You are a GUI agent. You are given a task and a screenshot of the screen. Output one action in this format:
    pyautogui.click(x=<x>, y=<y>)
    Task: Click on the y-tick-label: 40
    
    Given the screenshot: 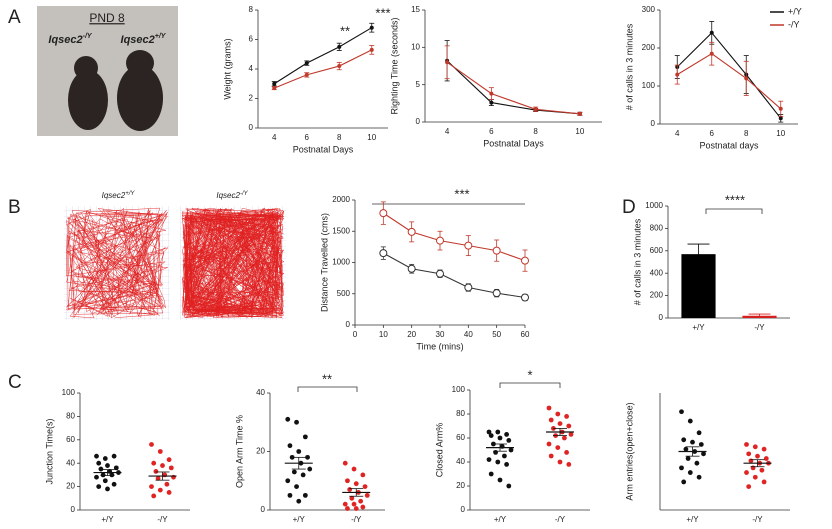 What is the action you would take?
    pyautogui.click(x=460, y=461)
    